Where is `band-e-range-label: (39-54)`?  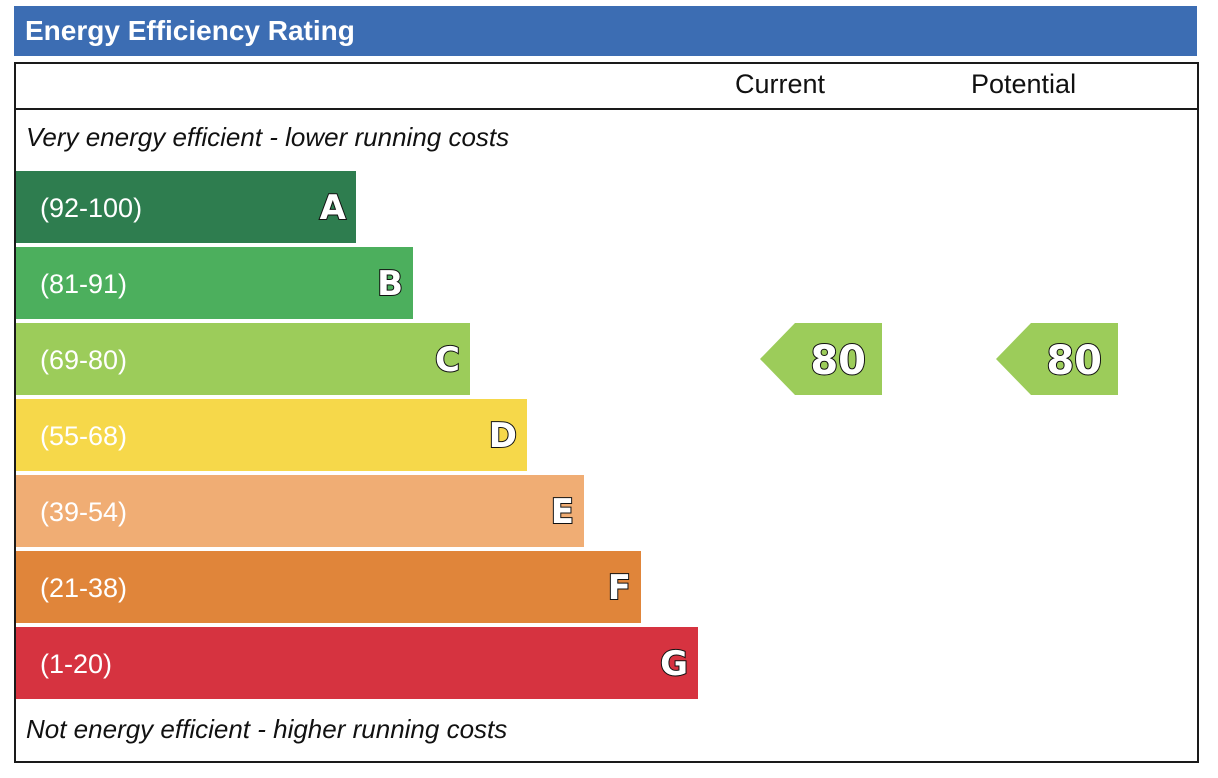 band-e-range-label: (39-54) is located at coordinates (83, 512).